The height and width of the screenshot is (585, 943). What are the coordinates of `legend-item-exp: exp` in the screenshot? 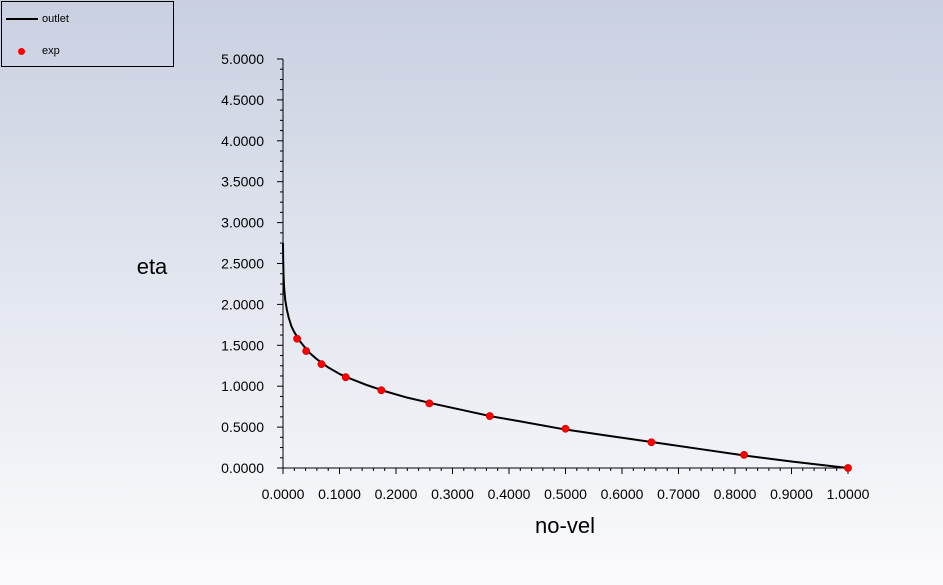 It's located at (31, 51).